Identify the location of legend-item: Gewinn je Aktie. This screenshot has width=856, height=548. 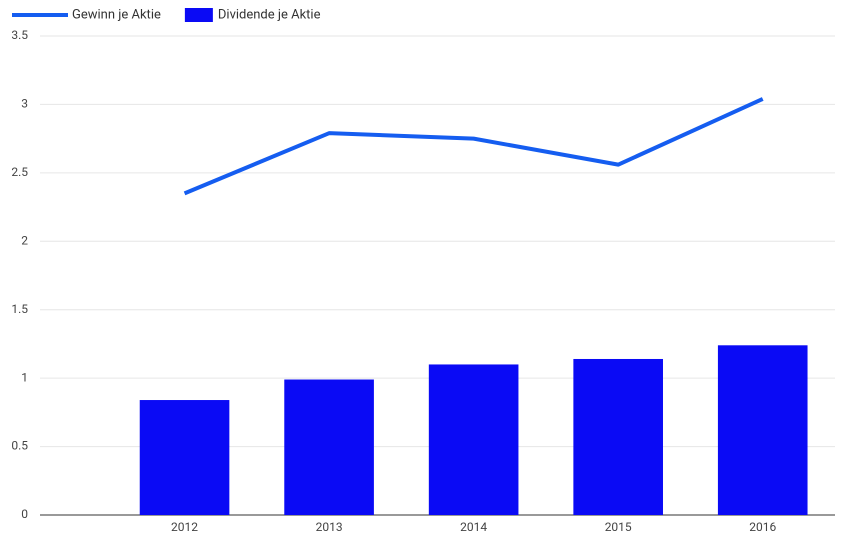
(86, 14).